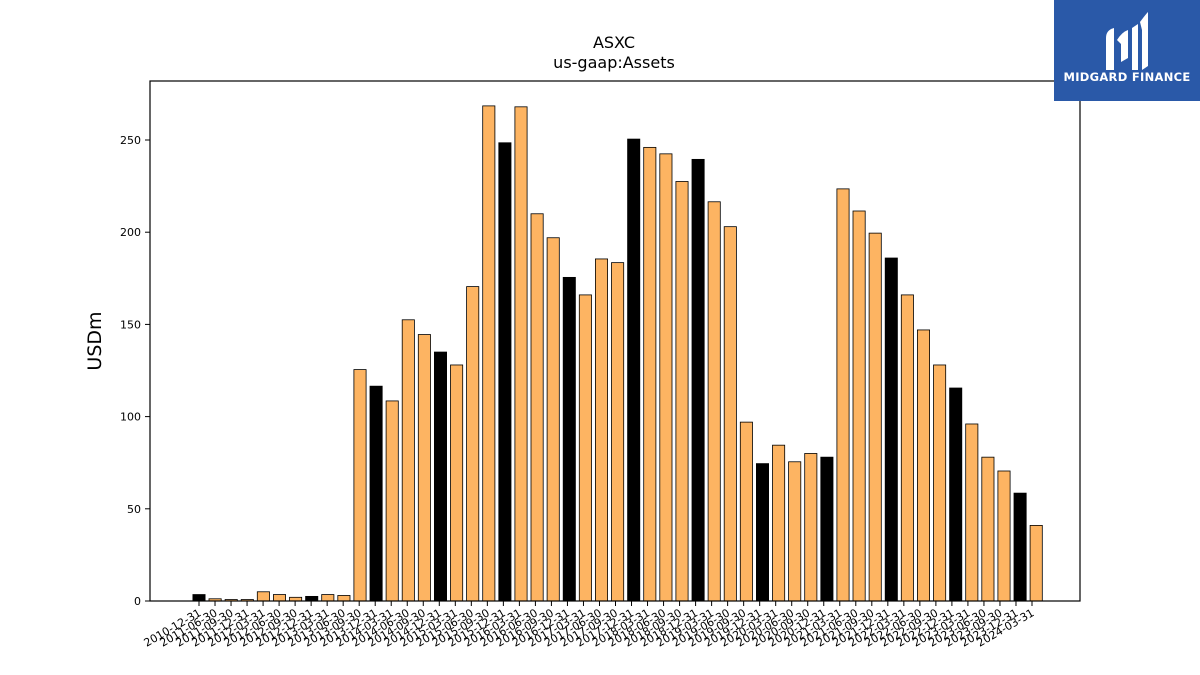  I want to click on midgard-logo-icon, so click(1127, 41).